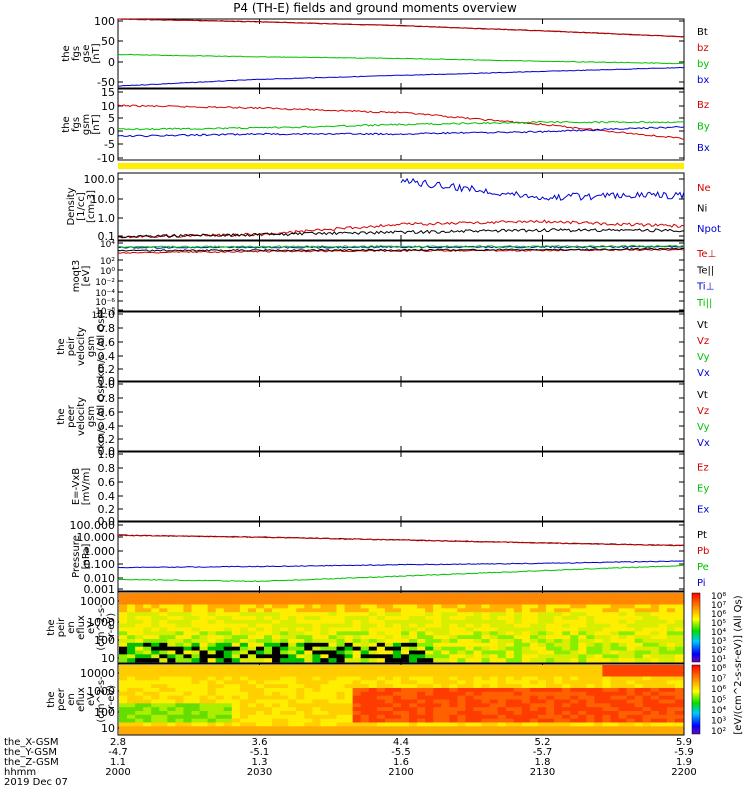 The height and width of the screenshot is (800, 750). I want to click on legend-Te||: Te||, so click(705, 270).